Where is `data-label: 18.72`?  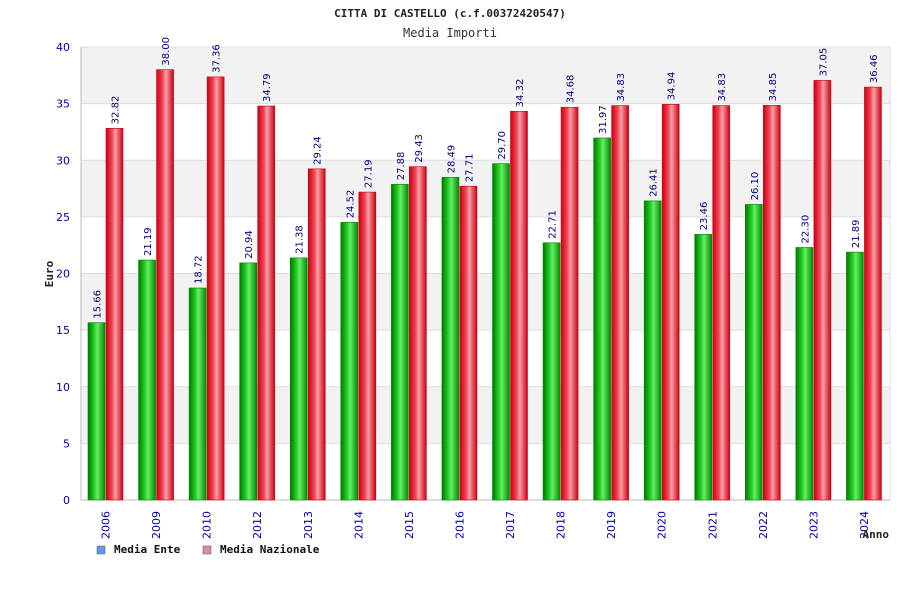
data-label: 18.72 is located at coordinates (199, 269).